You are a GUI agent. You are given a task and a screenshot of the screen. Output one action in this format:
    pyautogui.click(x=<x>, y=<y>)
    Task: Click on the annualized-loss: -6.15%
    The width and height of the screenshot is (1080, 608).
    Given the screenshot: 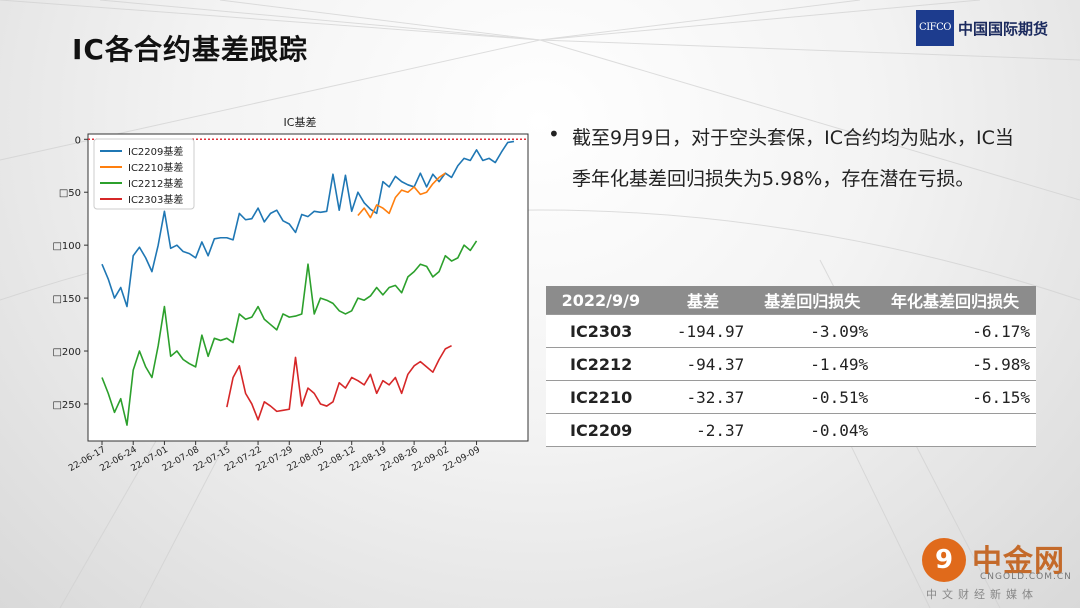 What is the action you would take?
    pyautogui.click(x=955, y=397)
    